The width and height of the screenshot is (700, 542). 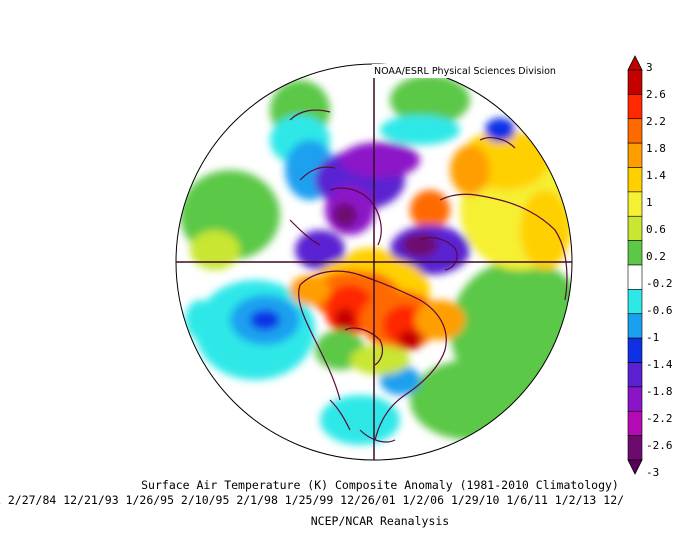 I want to click on colorbar-tick-label: -1, so click(x=653, y=337).